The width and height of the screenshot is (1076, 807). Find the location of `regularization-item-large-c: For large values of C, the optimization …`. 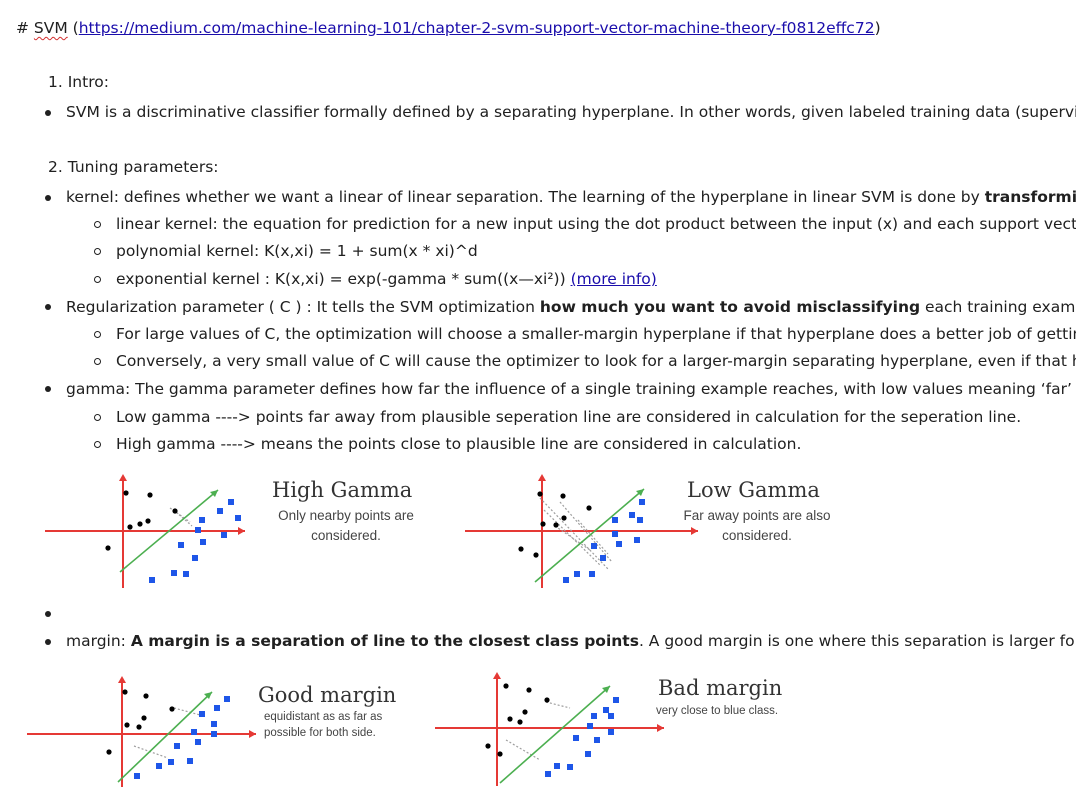

regularization-item-large-c: For large values of C, the optimization … is located at coordinates (596, 334).